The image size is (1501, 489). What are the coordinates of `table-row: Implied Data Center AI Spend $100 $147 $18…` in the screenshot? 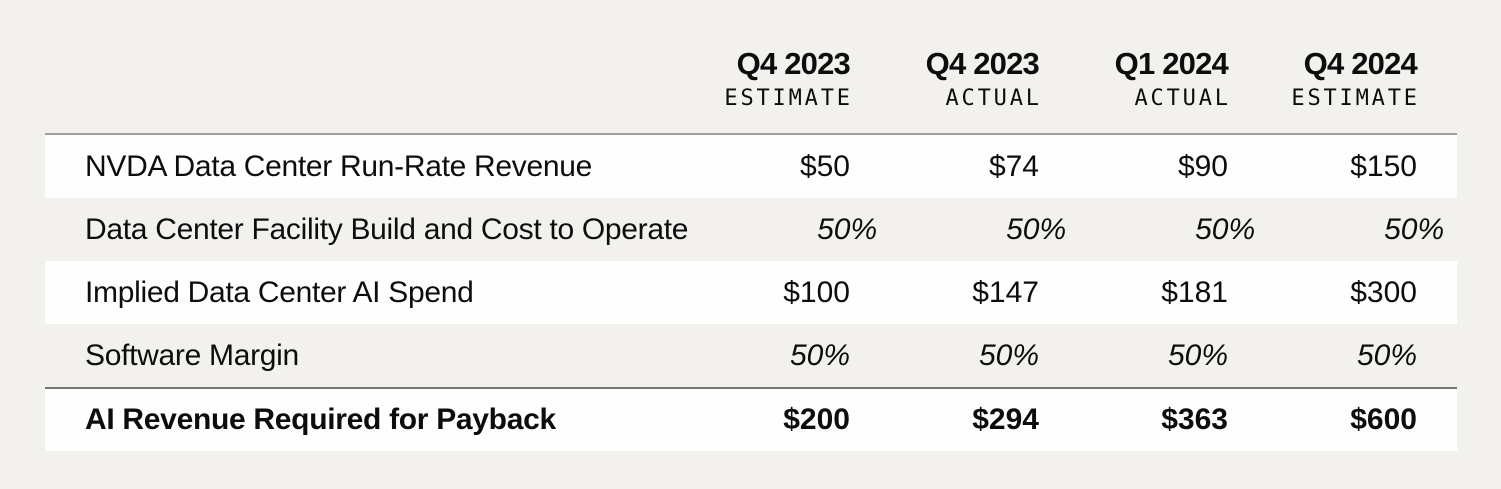 It's located at (751, 292).